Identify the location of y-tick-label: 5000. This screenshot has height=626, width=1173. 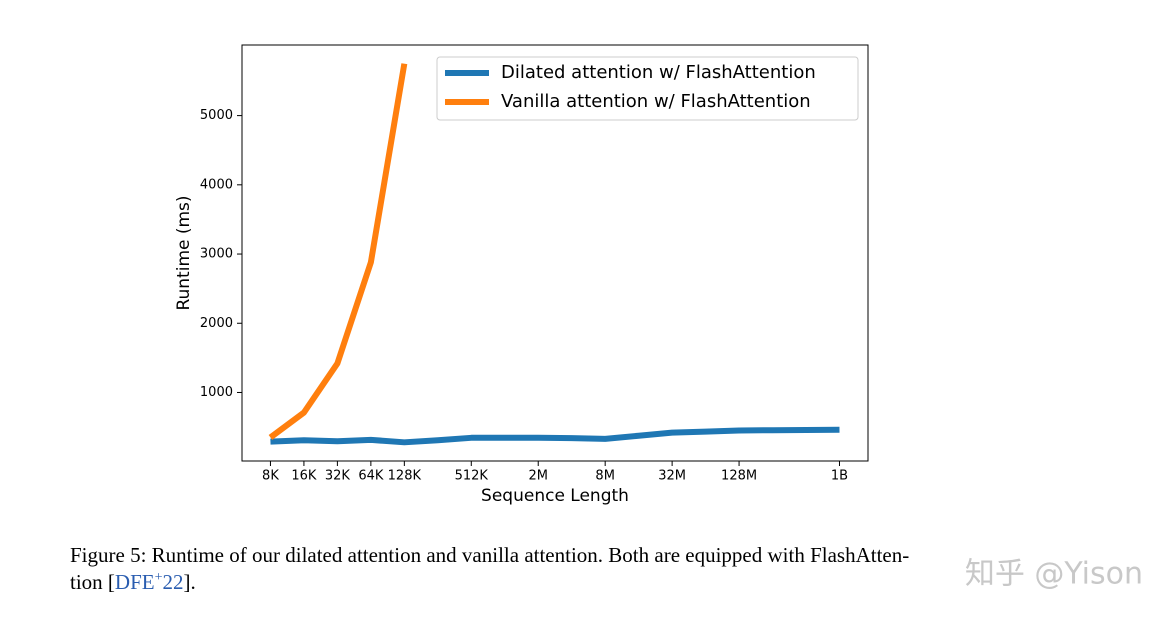
(216, 115).